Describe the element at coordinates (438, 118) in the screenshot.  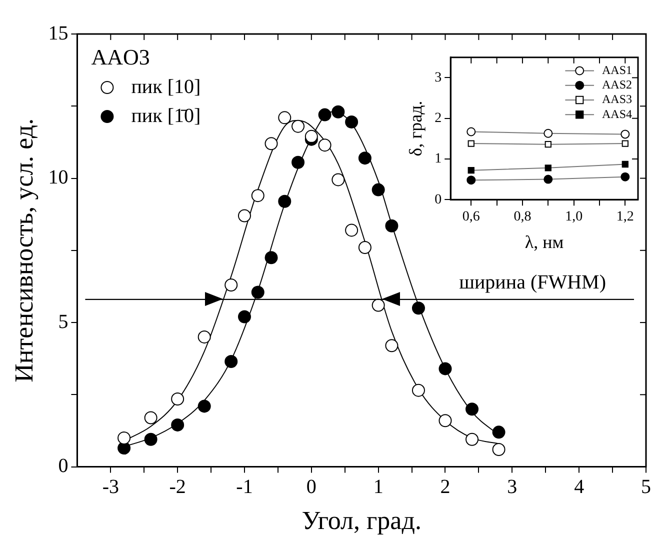
I see `y-tick-label: 2` at that location.